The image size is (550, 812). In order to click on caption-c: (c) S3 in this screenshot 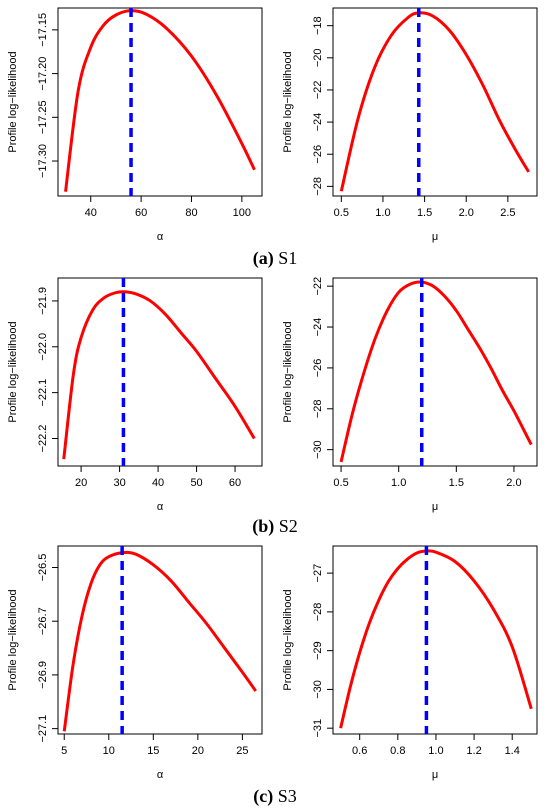, I will do `click(275, 796)`.